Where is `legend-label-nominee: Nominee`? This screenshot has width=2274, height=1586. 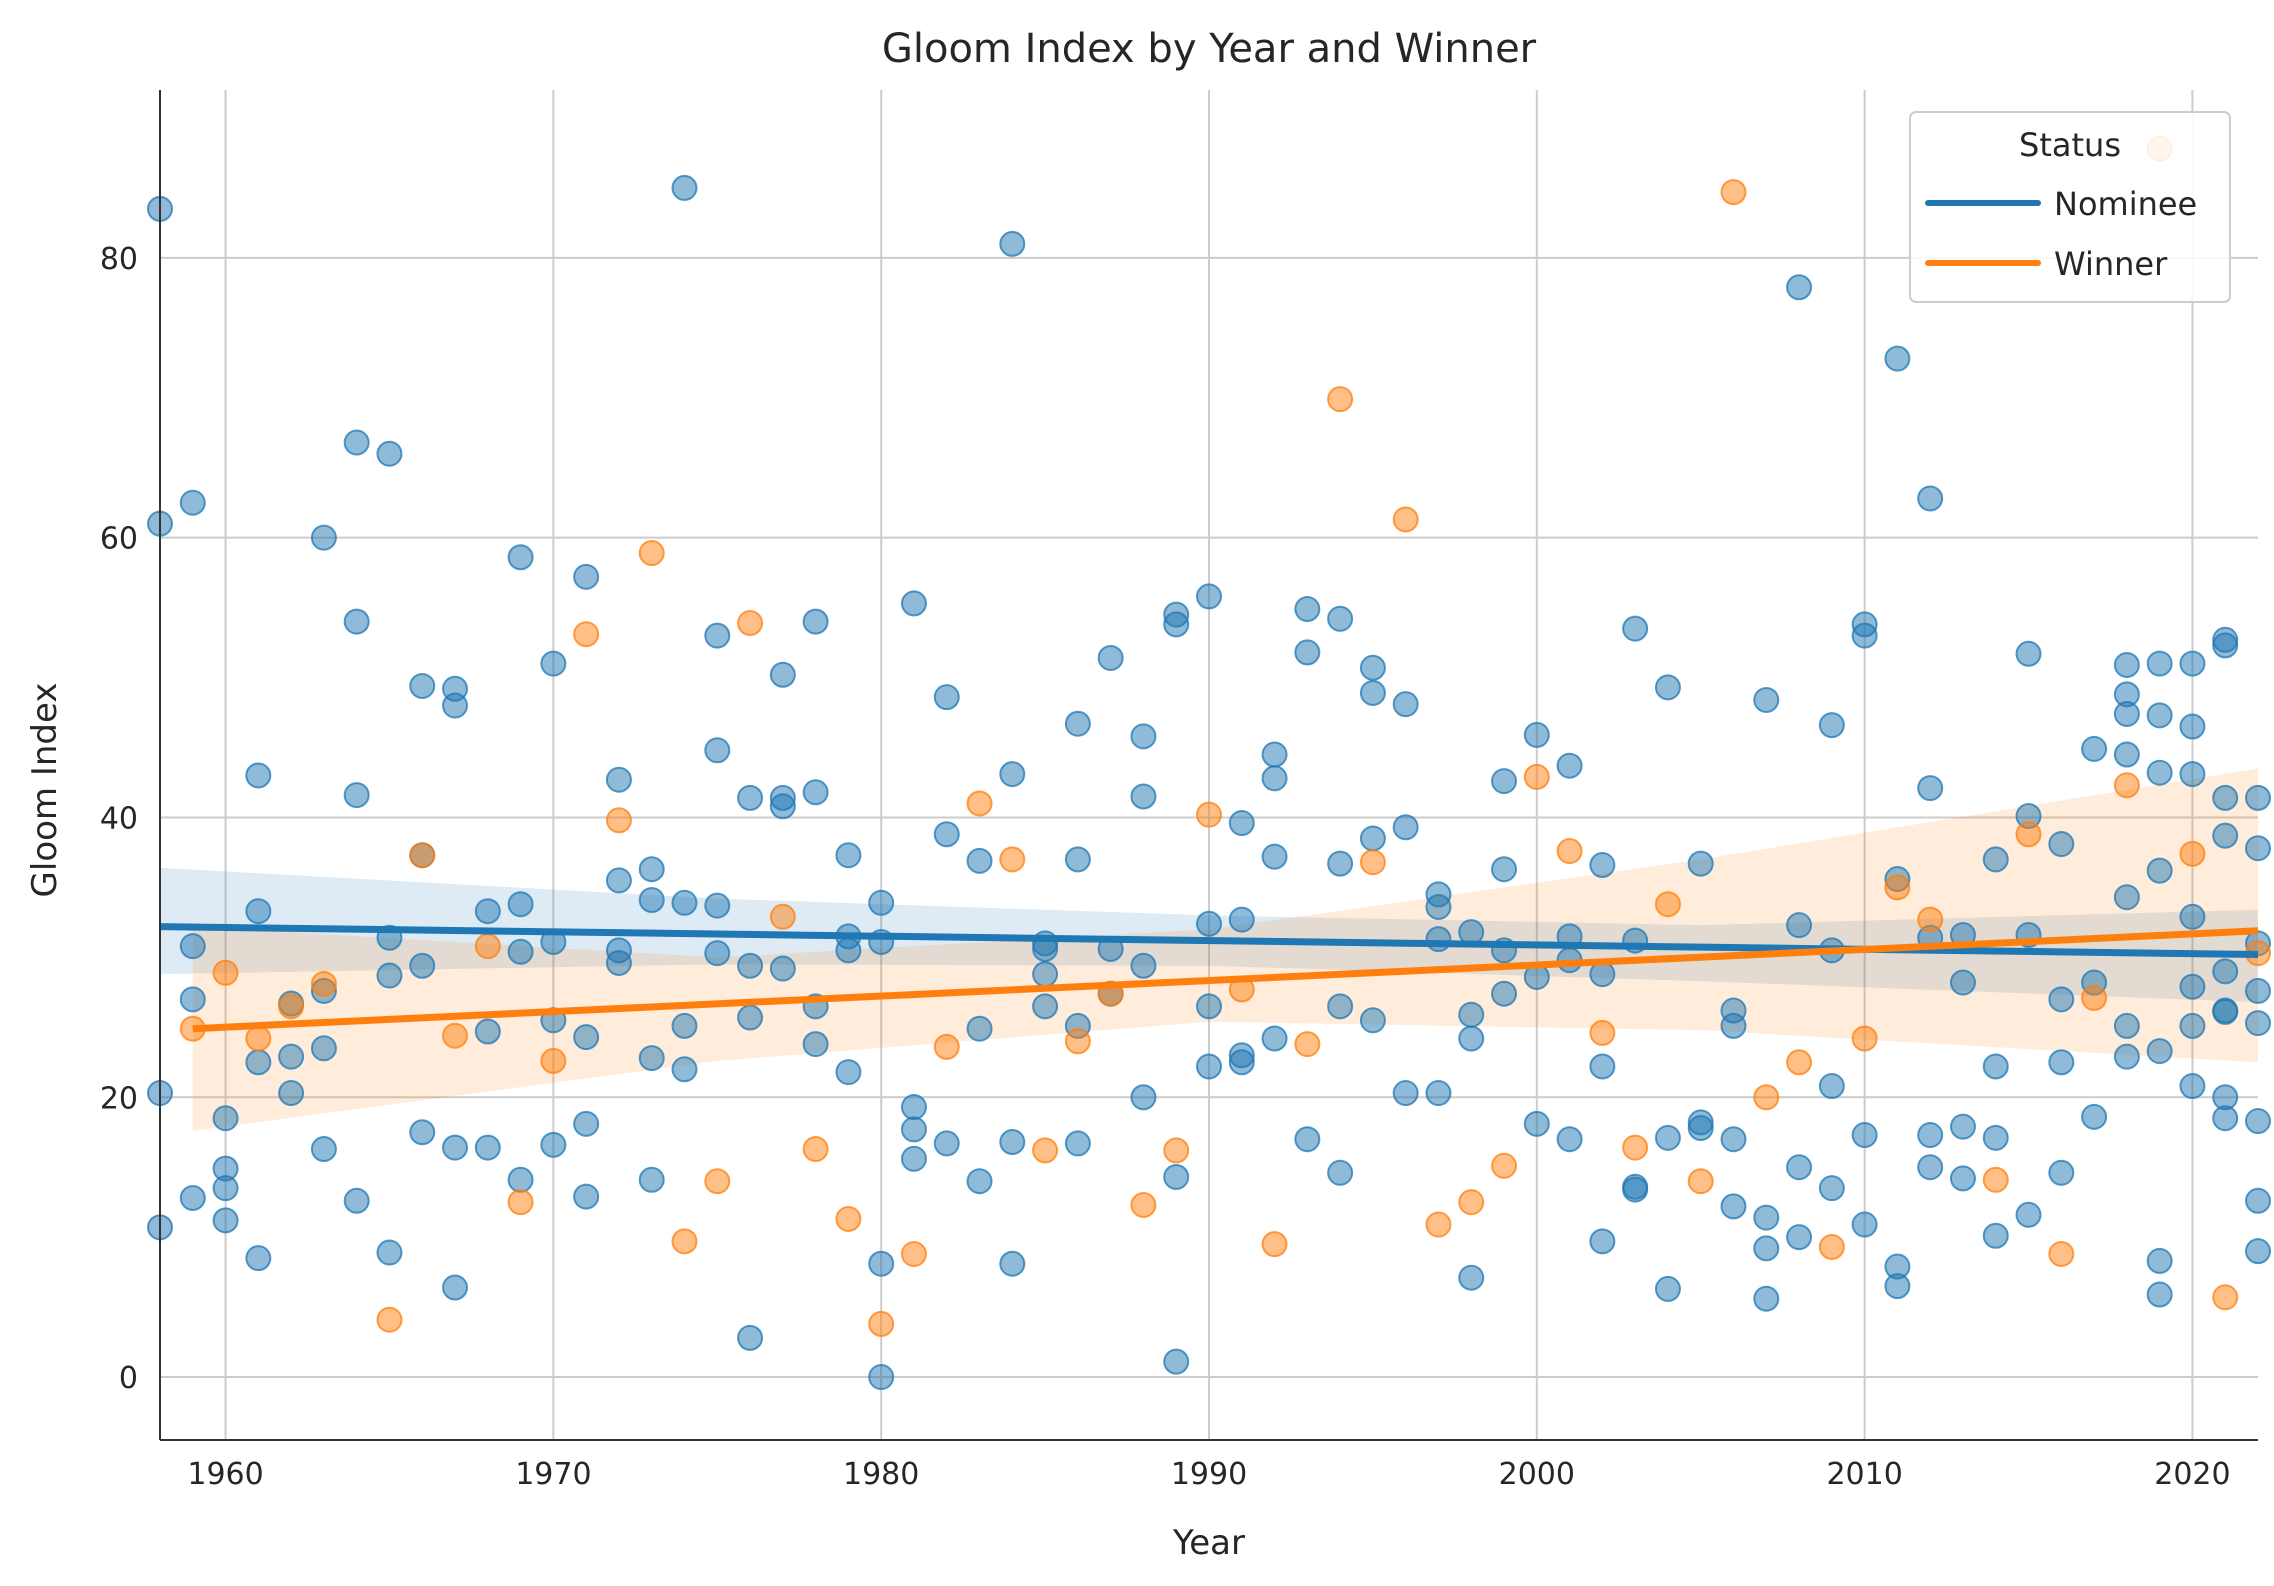 legend-label-nominee: Nominee is located at coordinates (2125, 204).